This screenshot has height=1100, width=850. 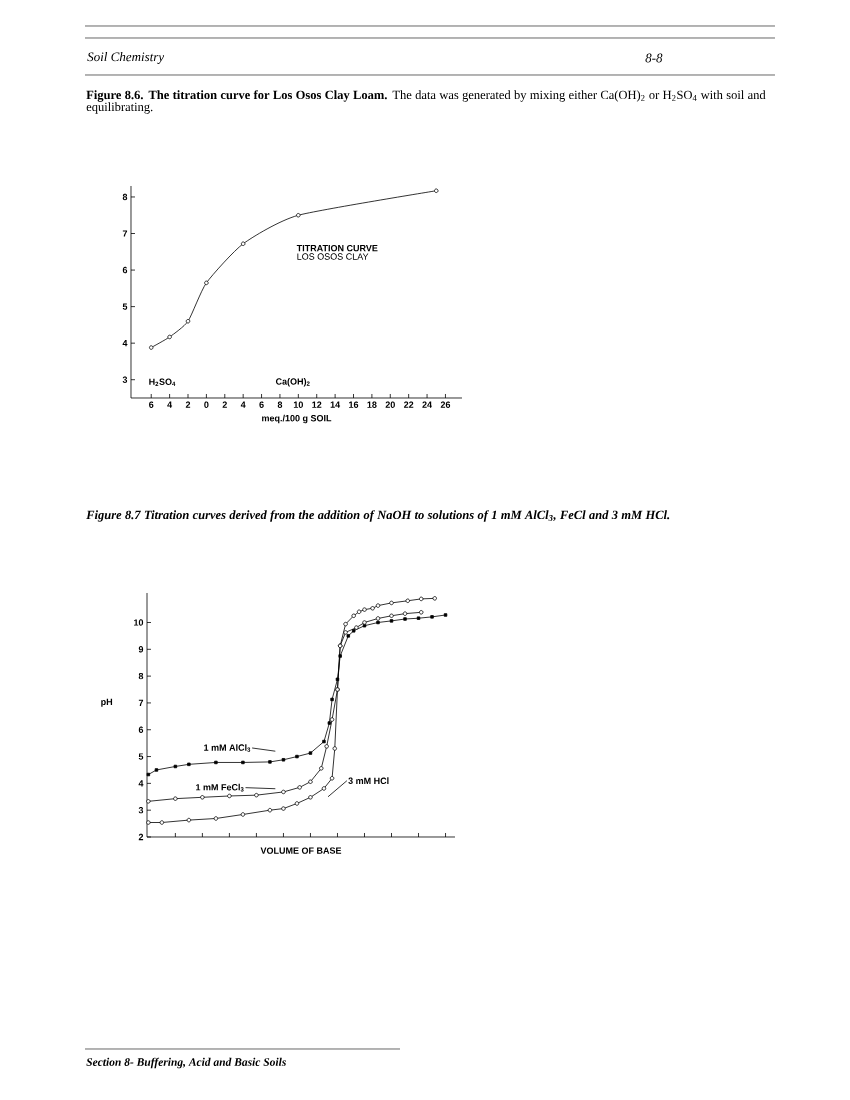 What do you see at coordinates (301, 850) in the screenshot?
I see `x-axis-title: VOLUME OF BASE` at bounding box center [301, 850].